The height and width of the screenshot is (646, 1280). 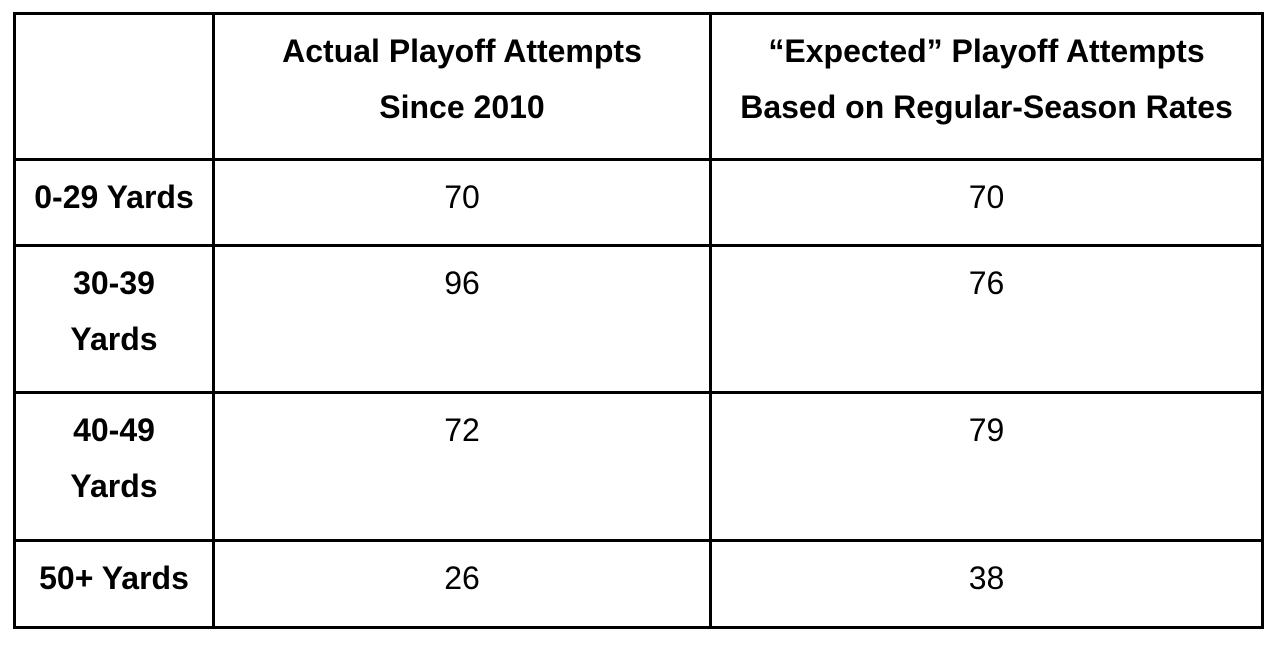 What do you see at coordinates (114, 202) in the screenshot?
I see `row-label-0-29: 0-29 Yards` at bounding box center [114, 202].